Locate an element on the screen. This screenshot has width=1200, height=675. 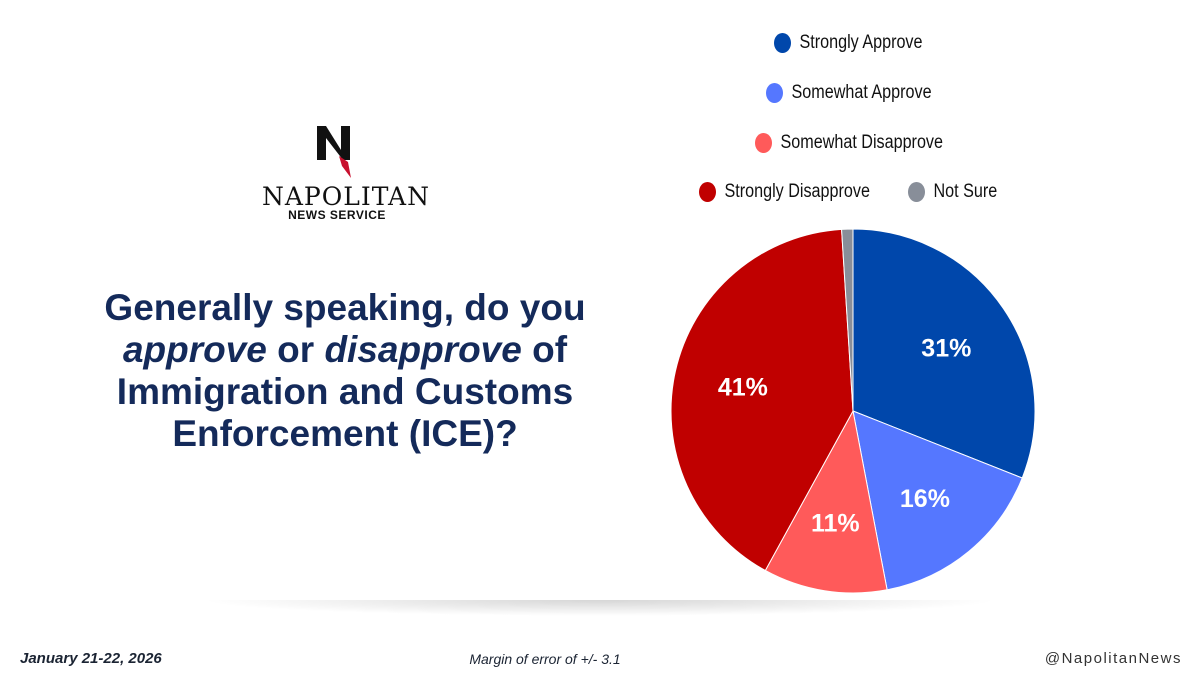
pie-label-strongly-approve: 31% is located at coordinates (946, 349).